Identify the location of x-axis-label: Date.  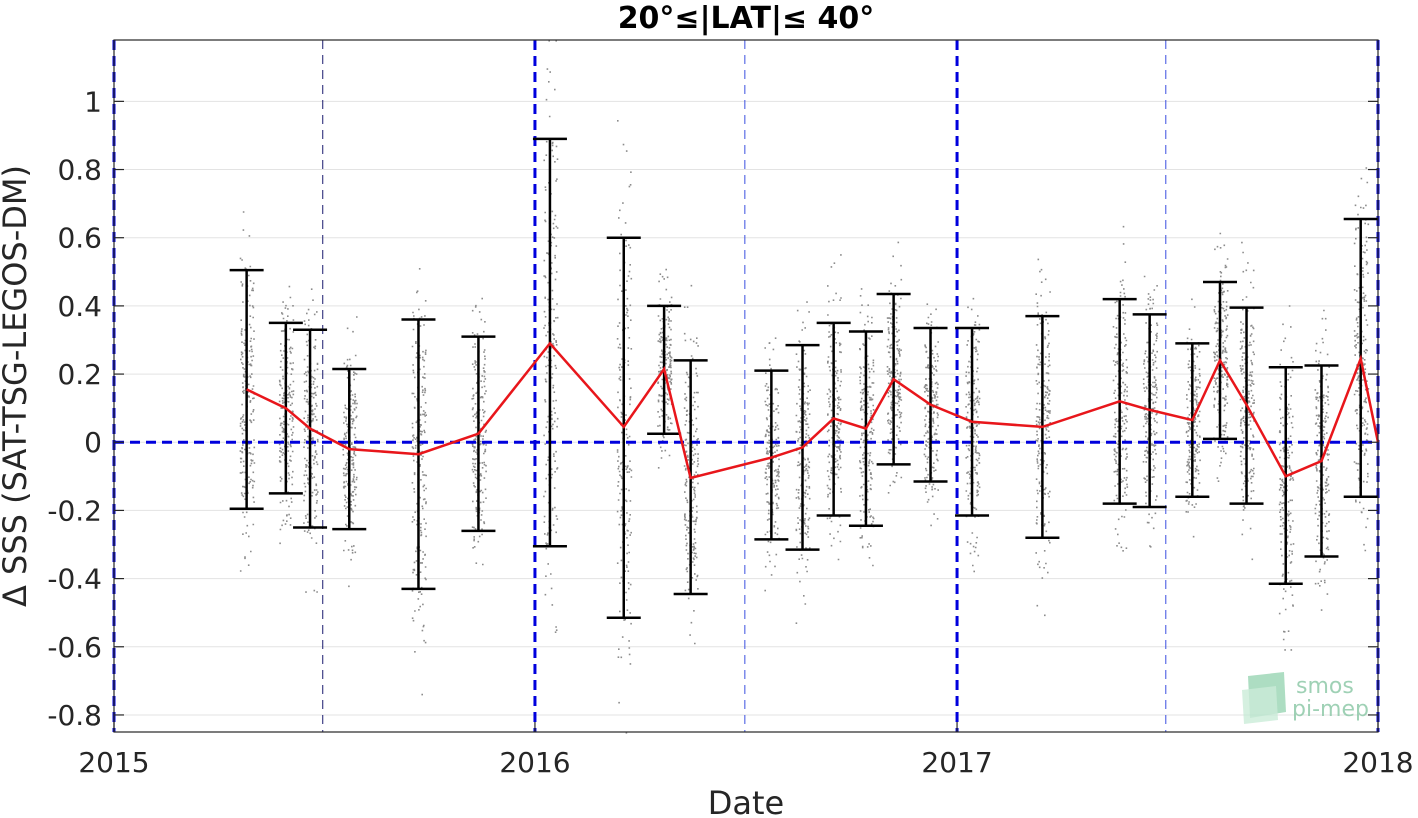
(746, 801).